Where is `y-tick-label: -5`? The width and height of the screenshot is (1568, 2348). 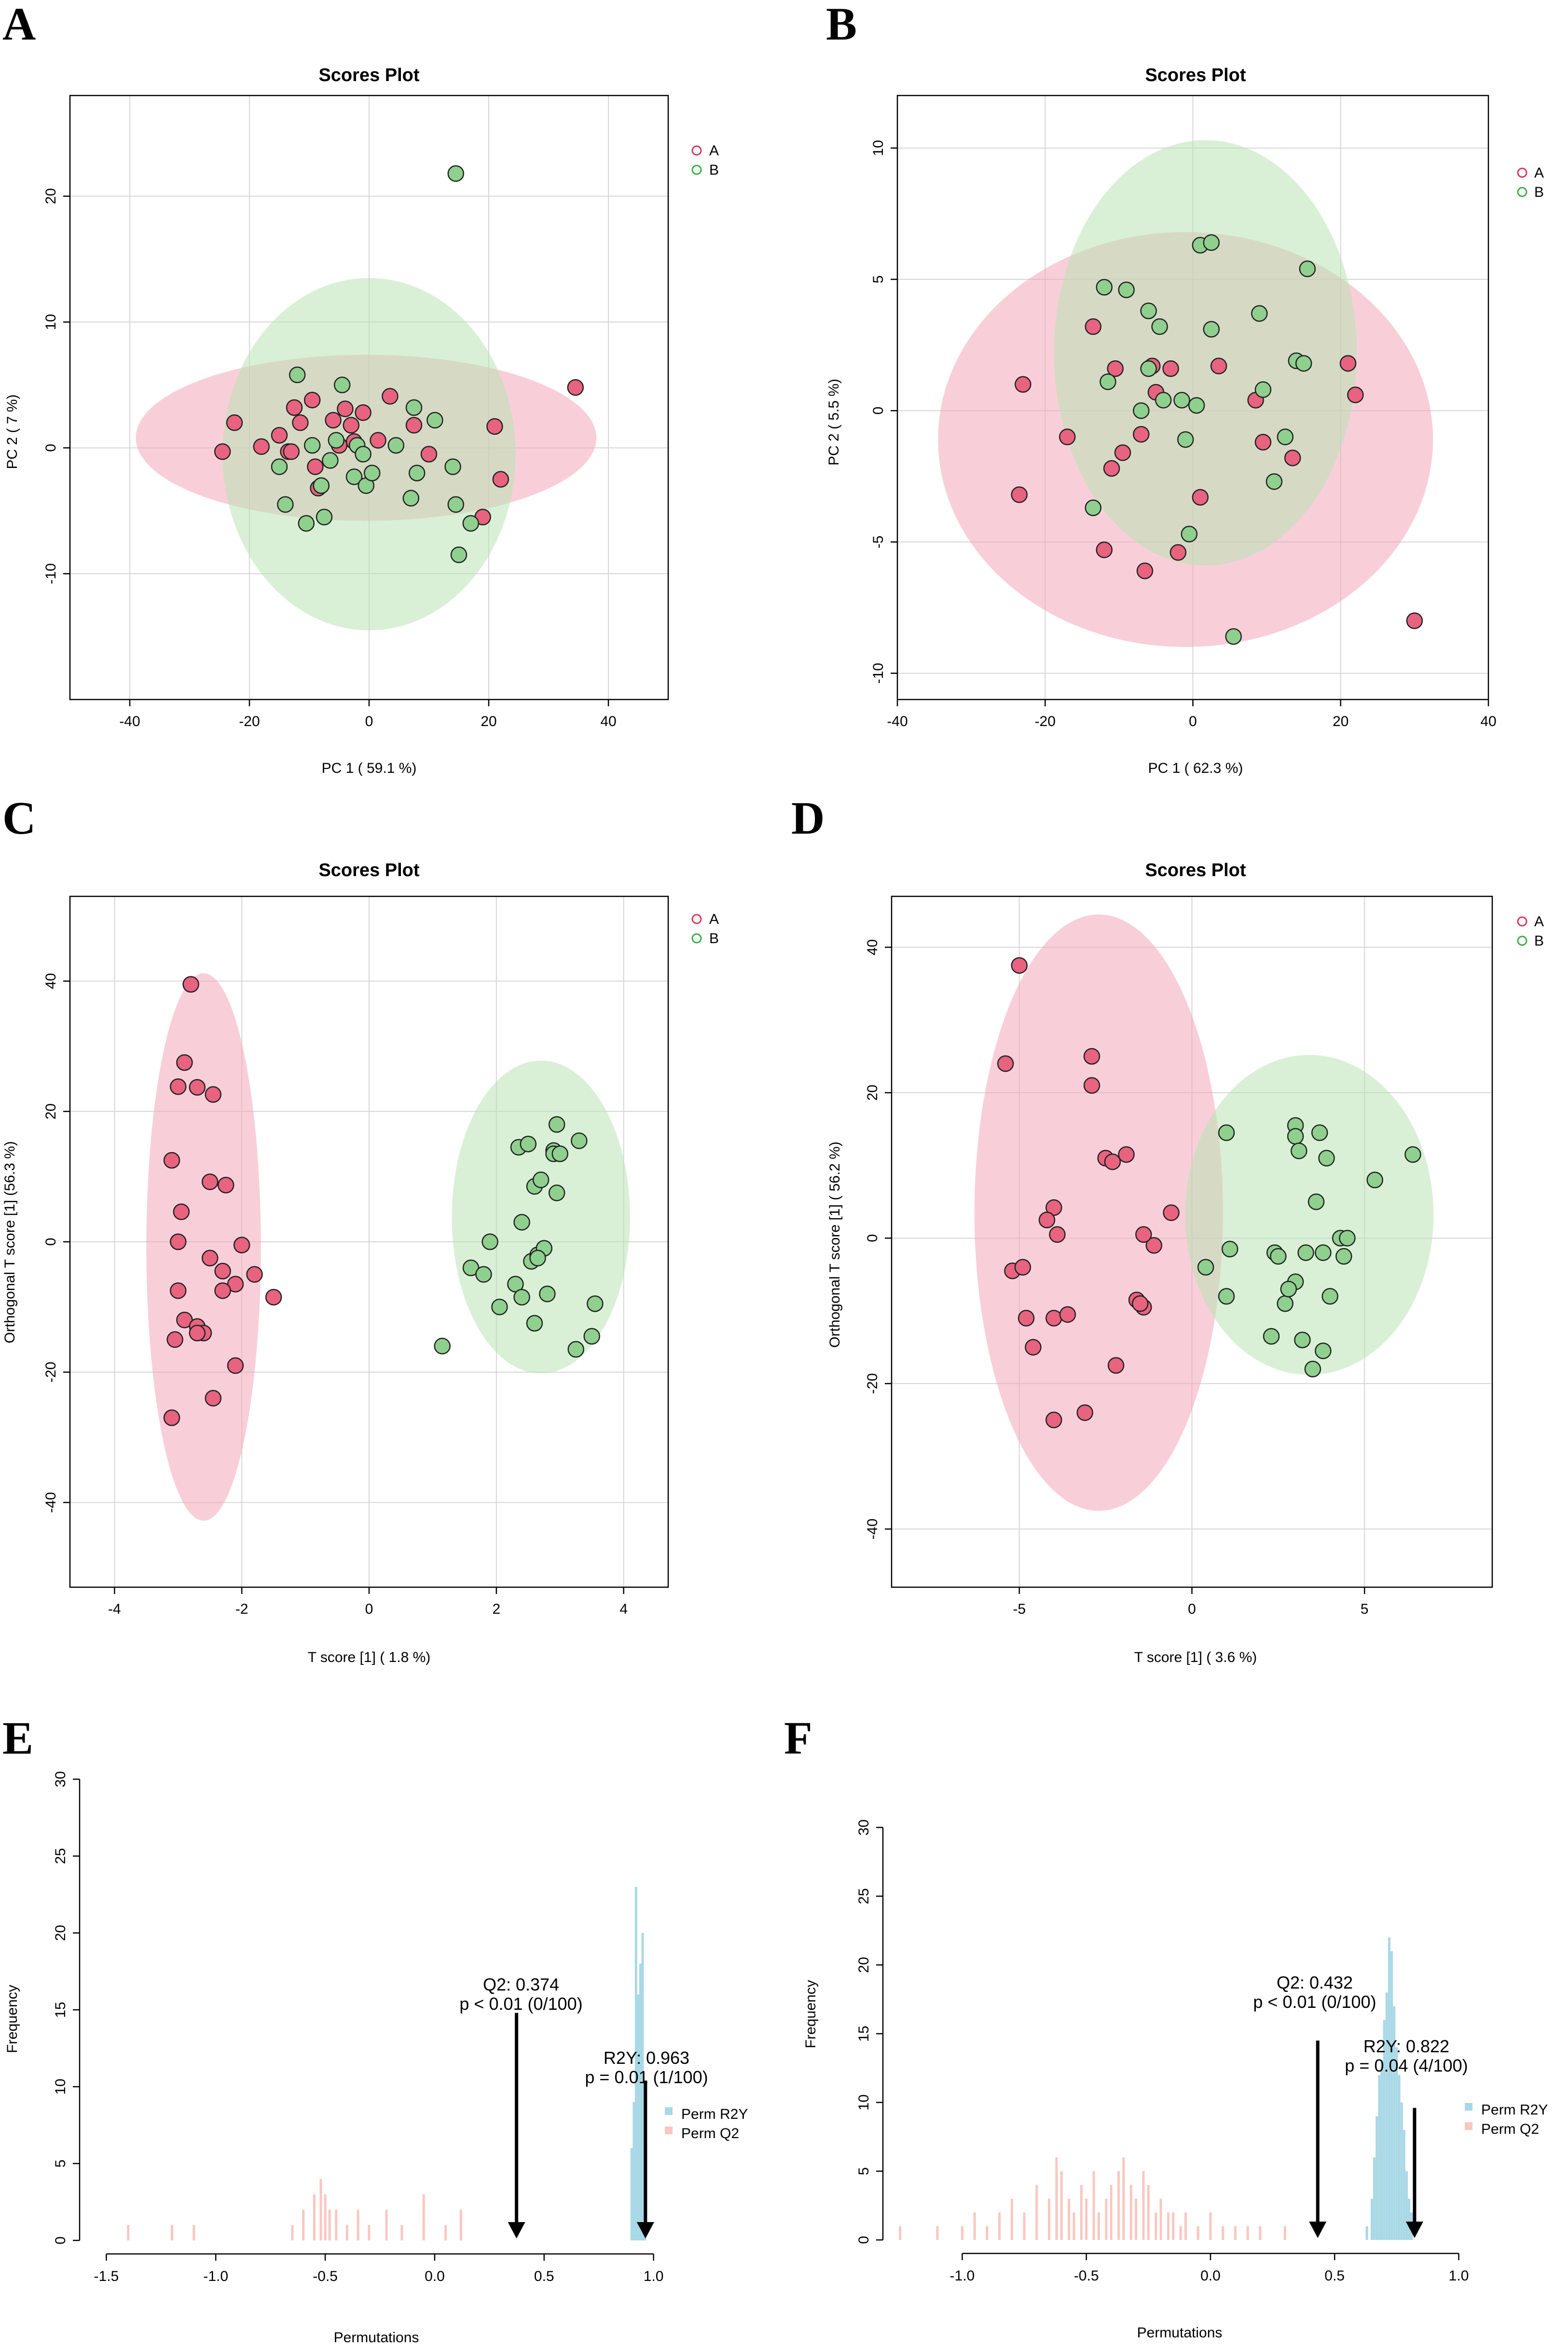
y-tick-label: -5 is located at coordinates (878, 542).